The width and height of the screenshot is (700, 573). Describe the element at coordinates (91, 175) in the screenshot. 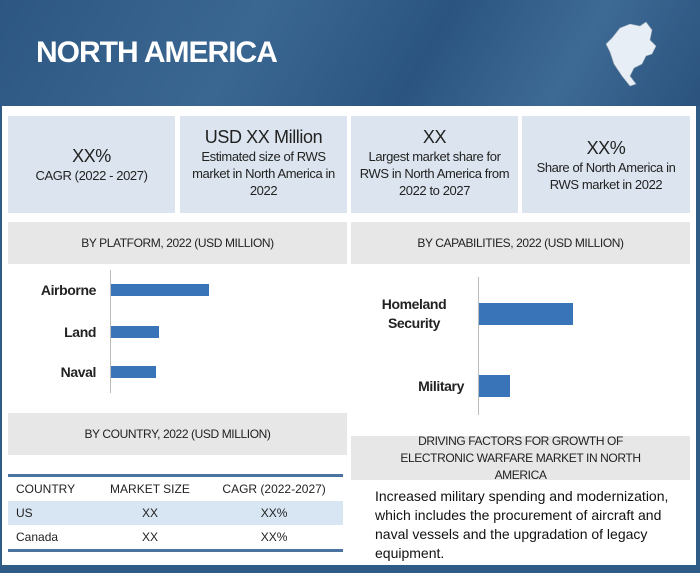

I see `stat-desc: CAGR (2022 - 2027)` at that location.